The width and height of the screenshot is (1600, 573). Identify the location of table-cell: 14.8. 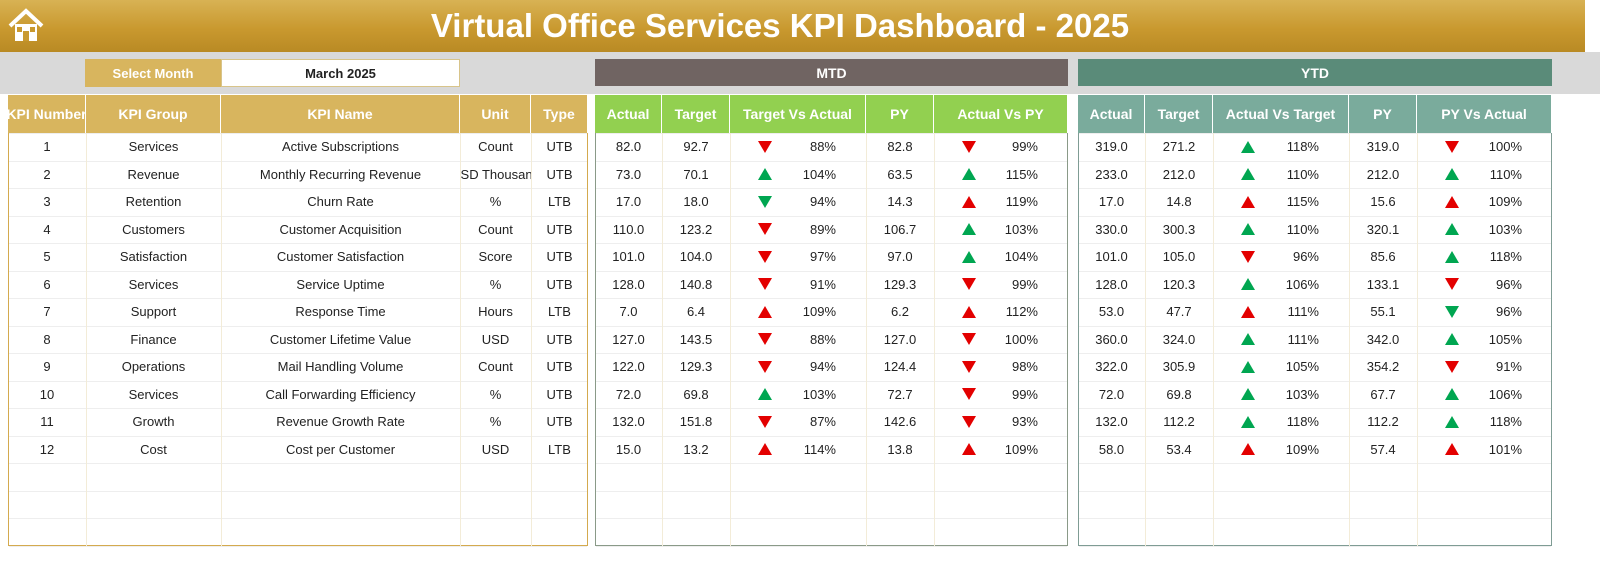
(1179, 202).